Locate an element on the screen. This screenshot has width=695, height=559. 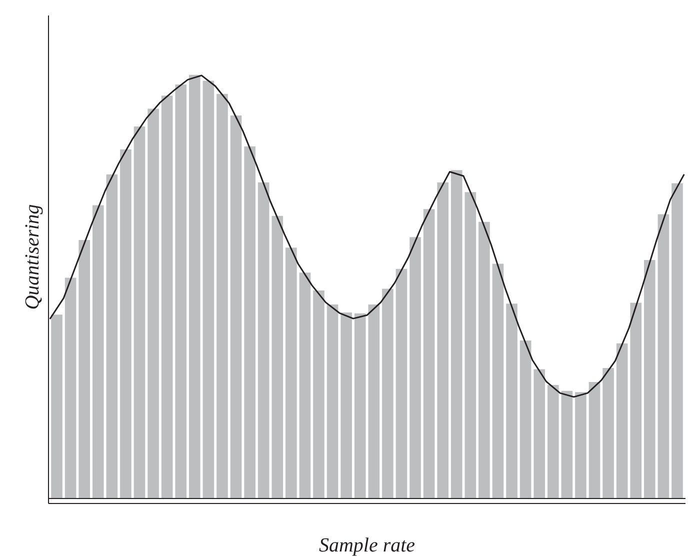
x-axis-title: Sample rate is located at coordinates (367, 545).